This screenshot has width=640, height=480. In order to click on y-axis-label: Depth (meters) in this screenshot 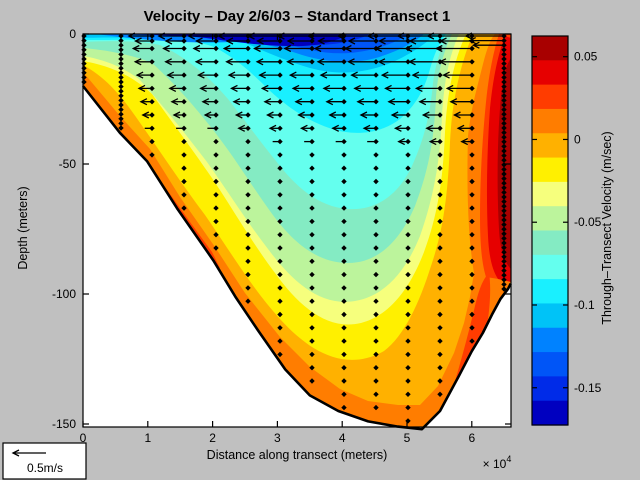, I will do `click(23, 227)`.